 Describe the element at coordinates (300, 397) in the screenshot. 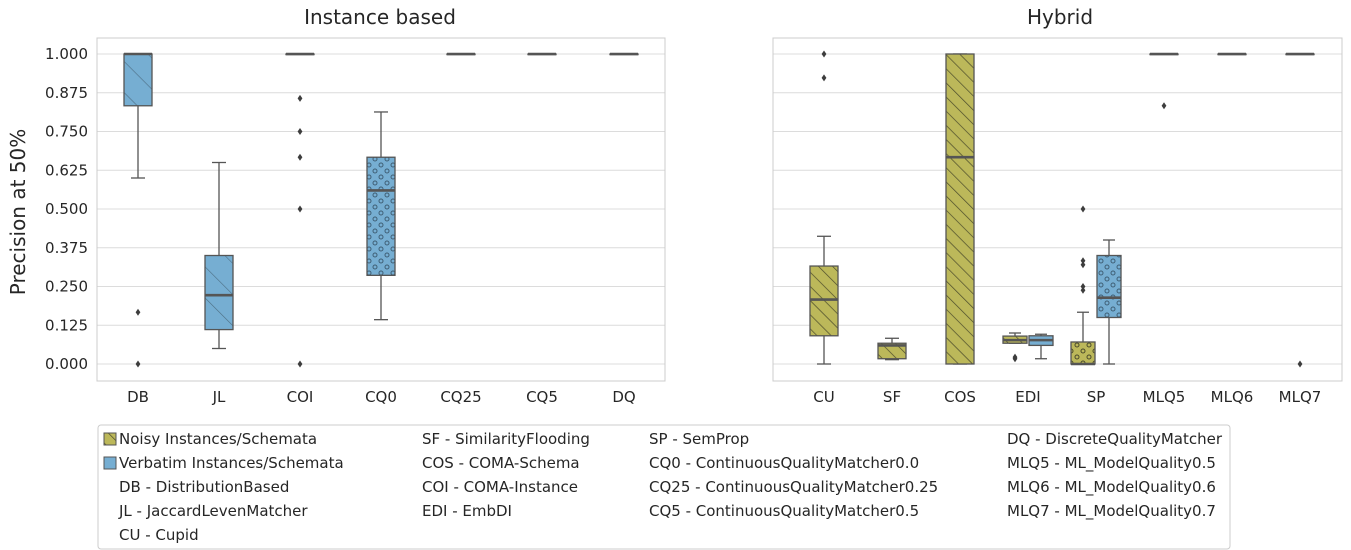

I see `x-tick-label: COI` at that location.